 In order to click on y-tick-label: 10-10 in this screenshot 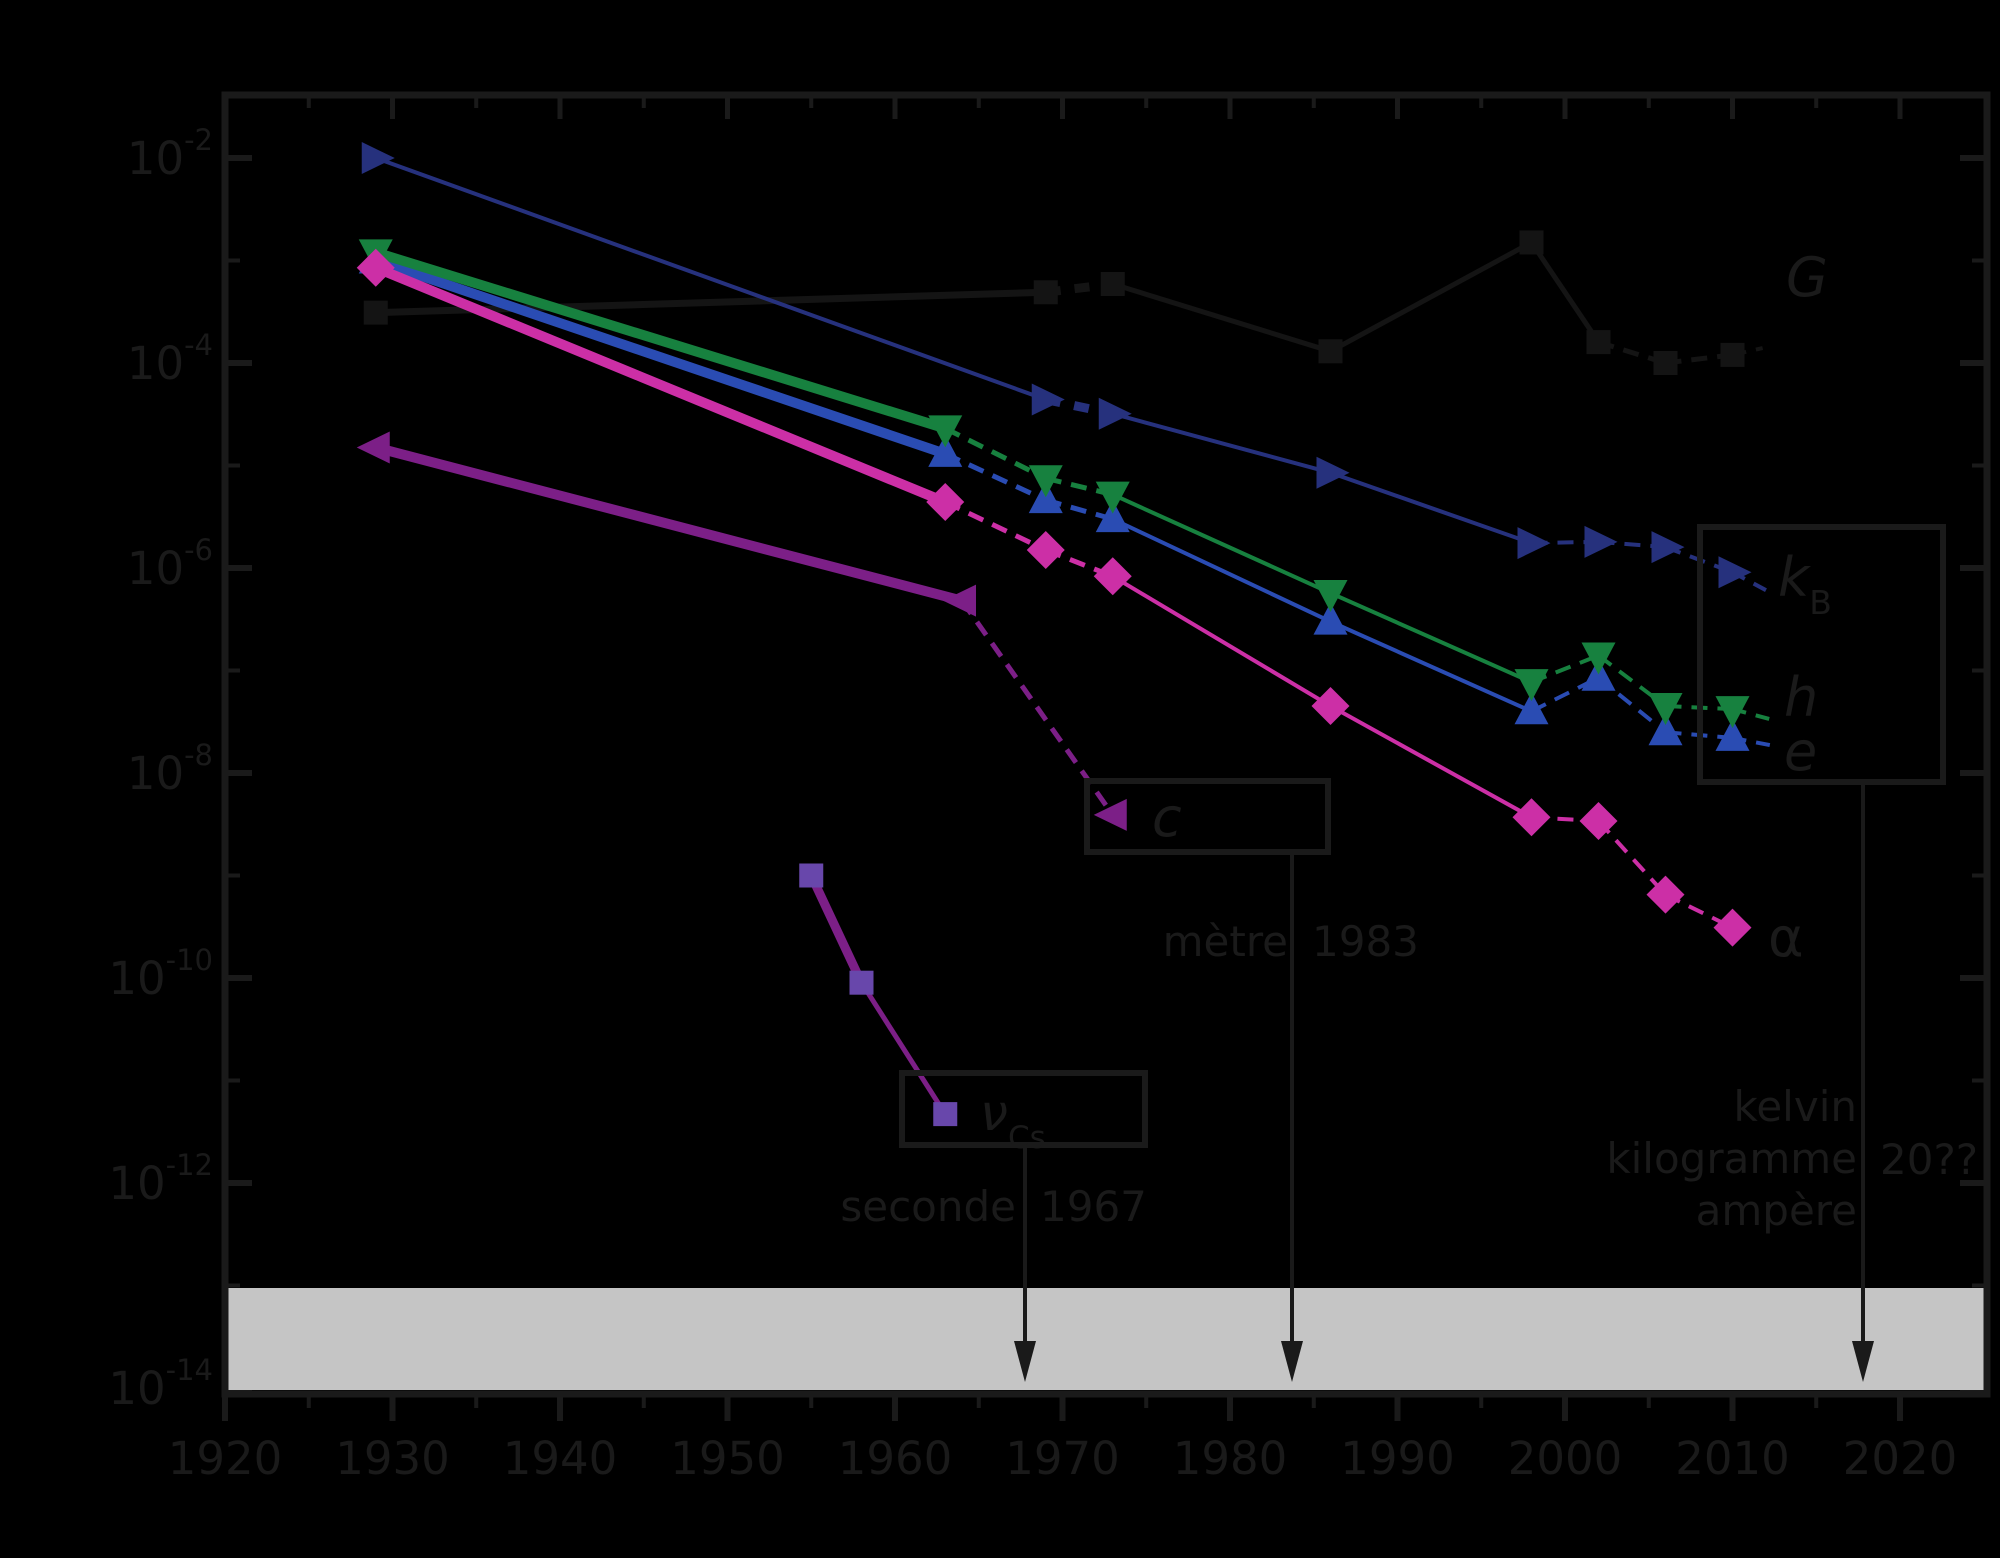, I will do `click(160, 974)`.